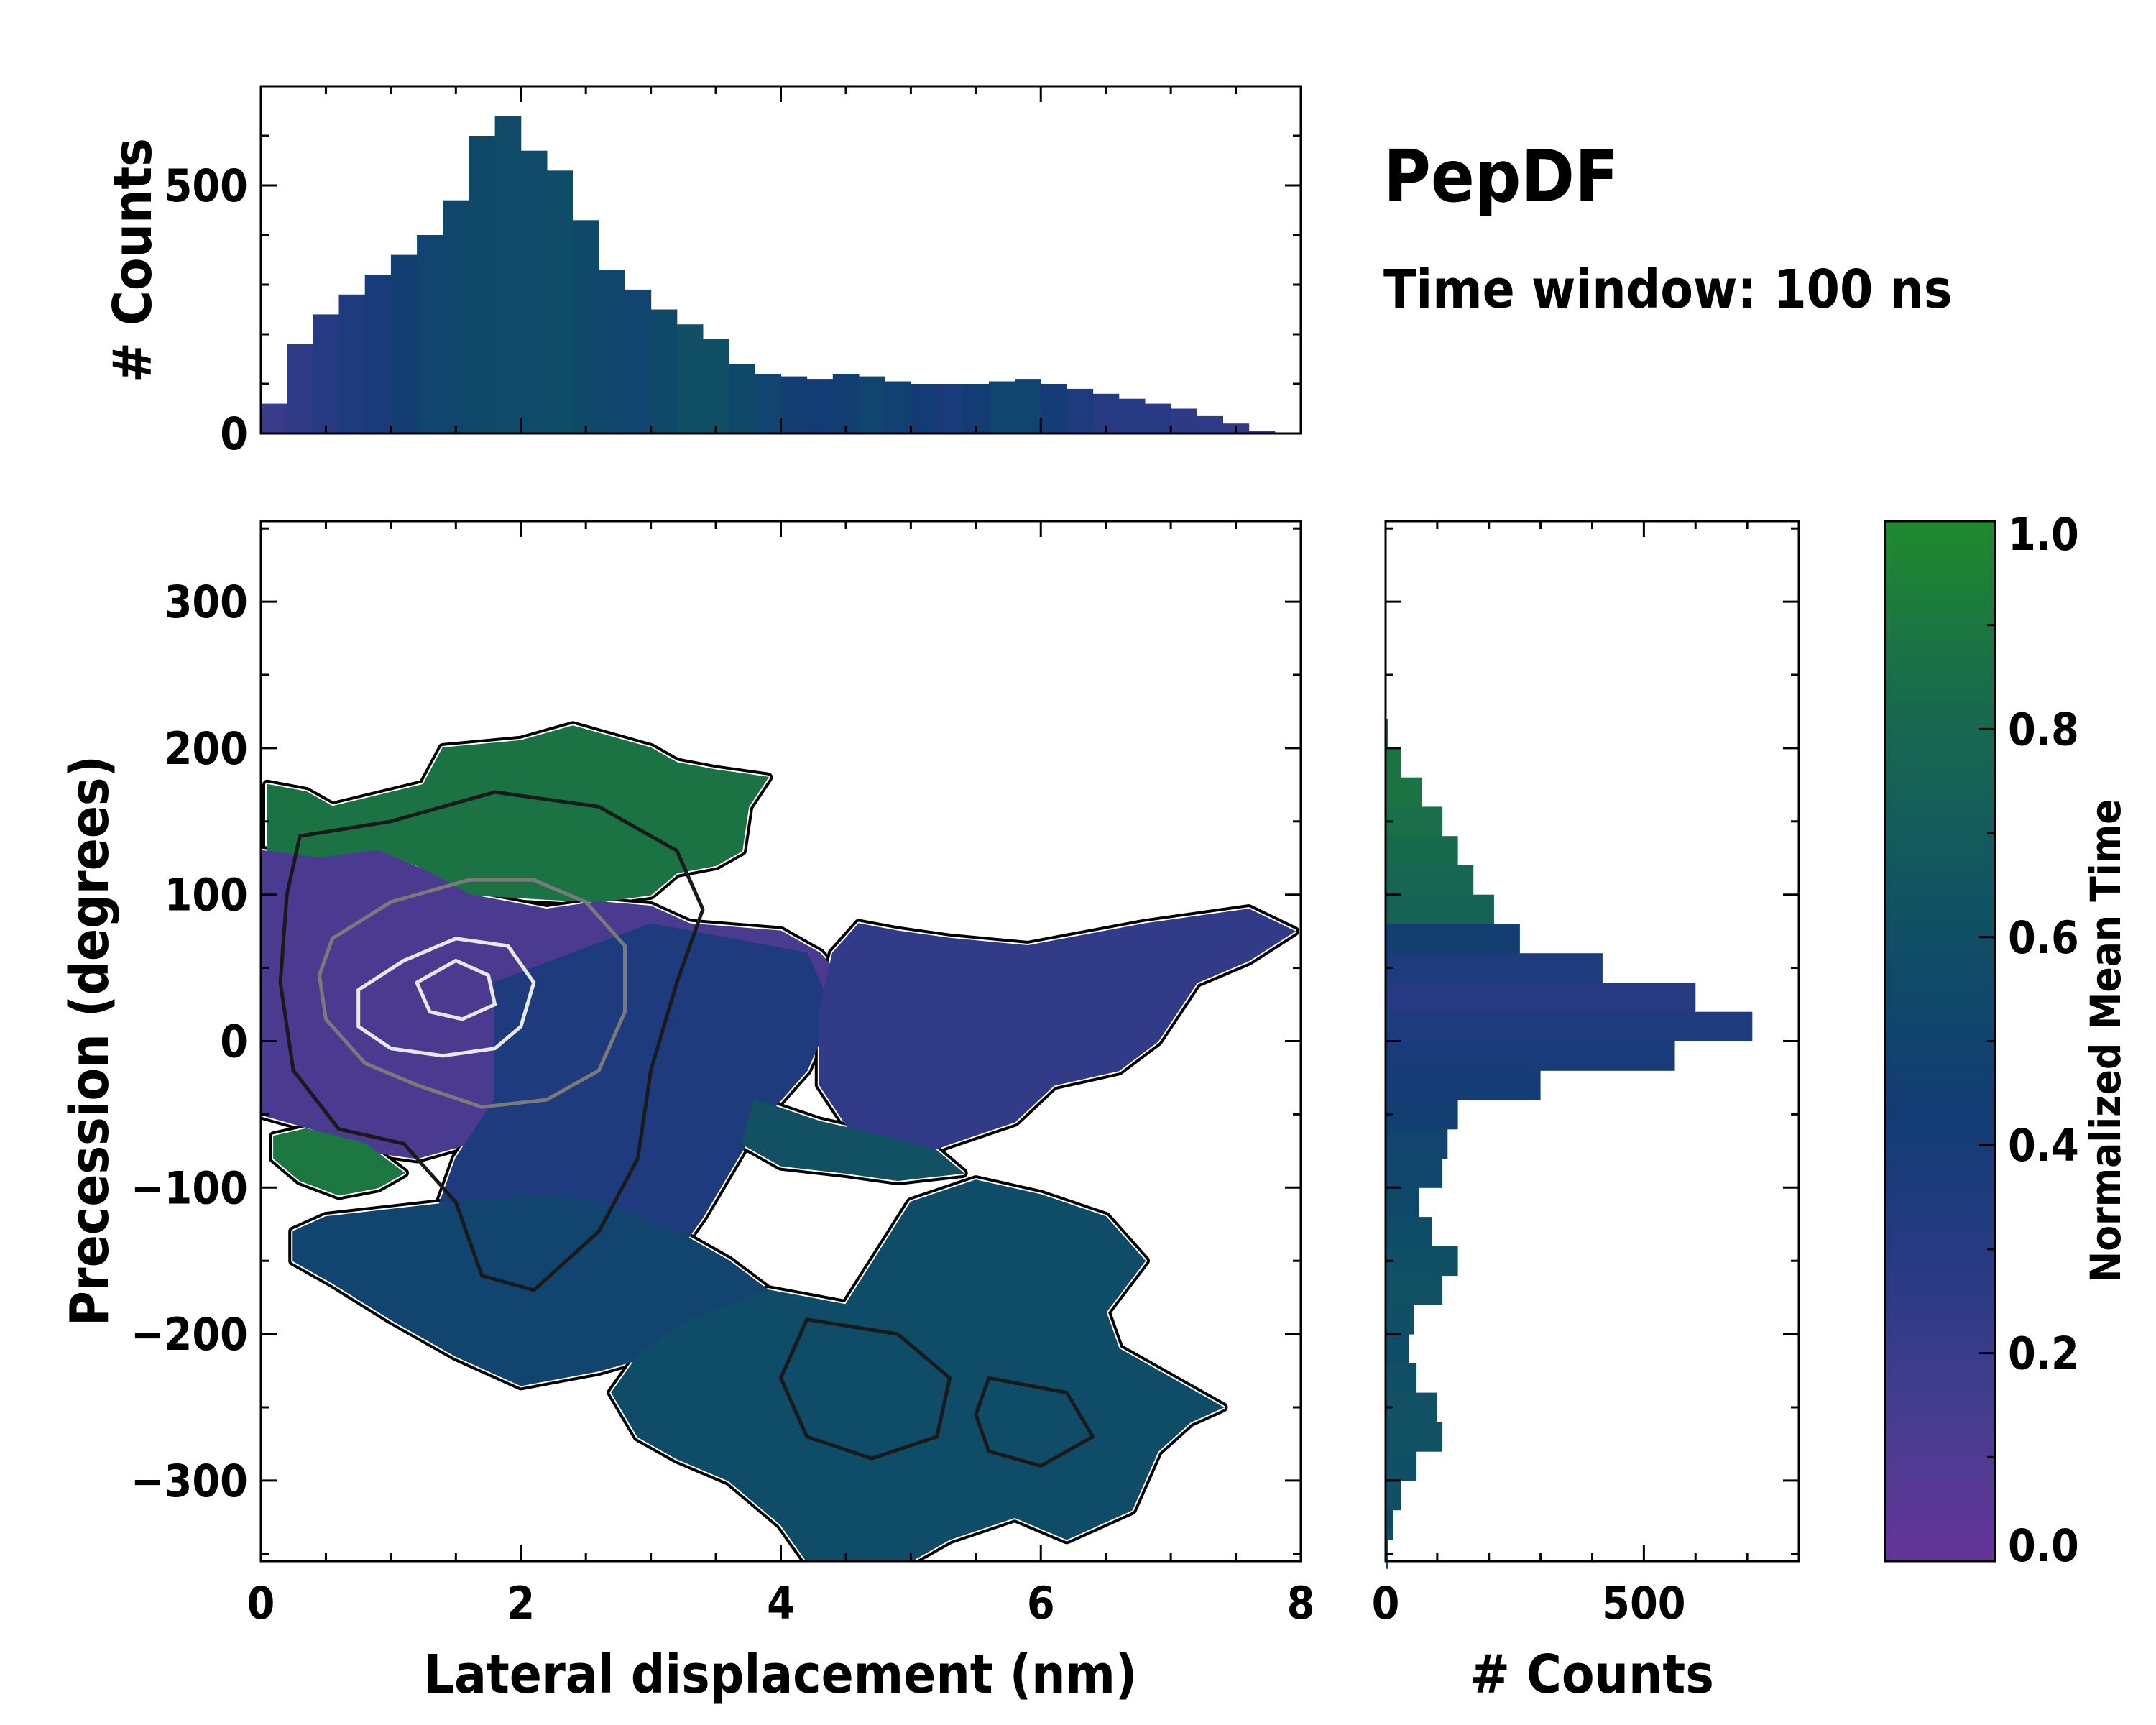 This screenshot has height=1725, width=2156. Describe the element at coordinates (1592, 1675) in the screenshot. I see `right-histogram-xlabel: # Counts` at that location.